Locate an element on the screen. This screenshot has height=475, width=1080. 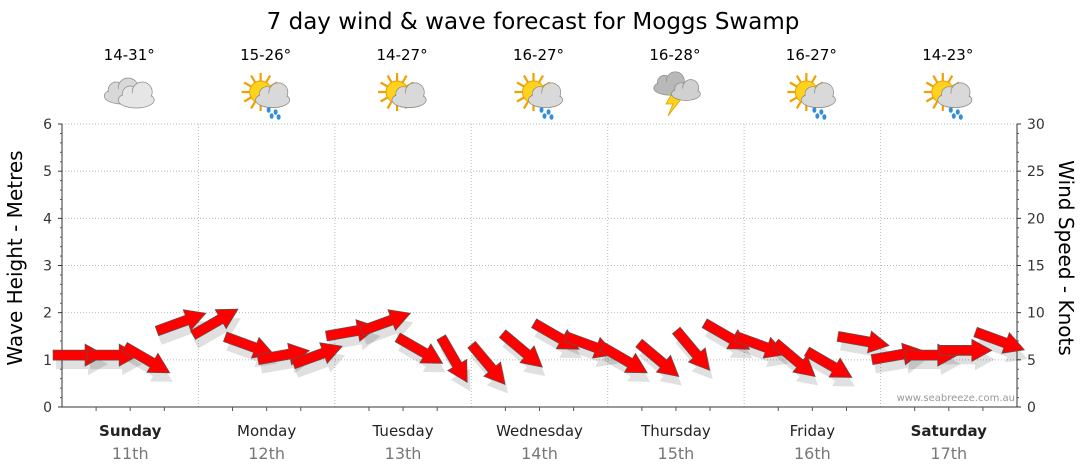
day-date-label: 16th is located at coordinates (812, 453).